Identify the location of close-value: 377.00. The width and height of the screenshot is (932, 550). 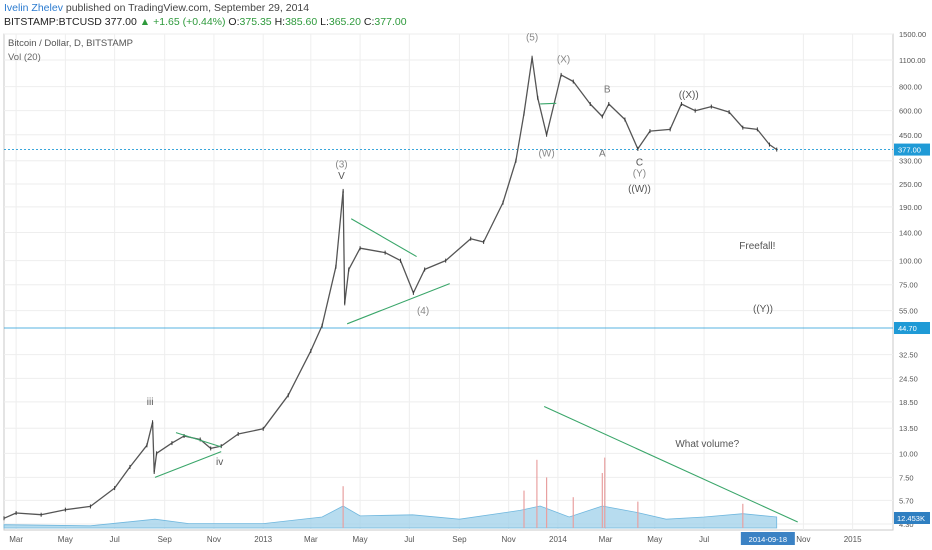
(390, 22).